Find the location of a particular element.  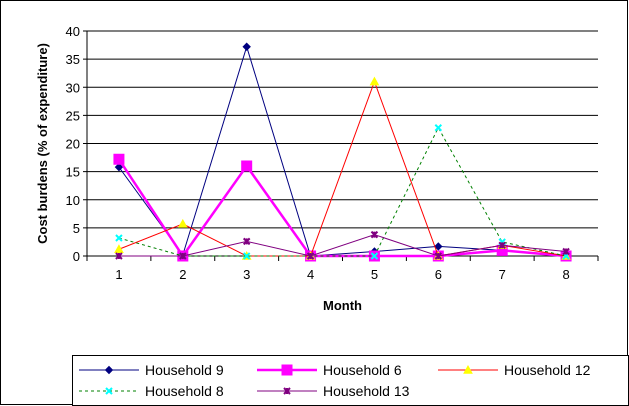

series-line is located at coordinates (342, 245).